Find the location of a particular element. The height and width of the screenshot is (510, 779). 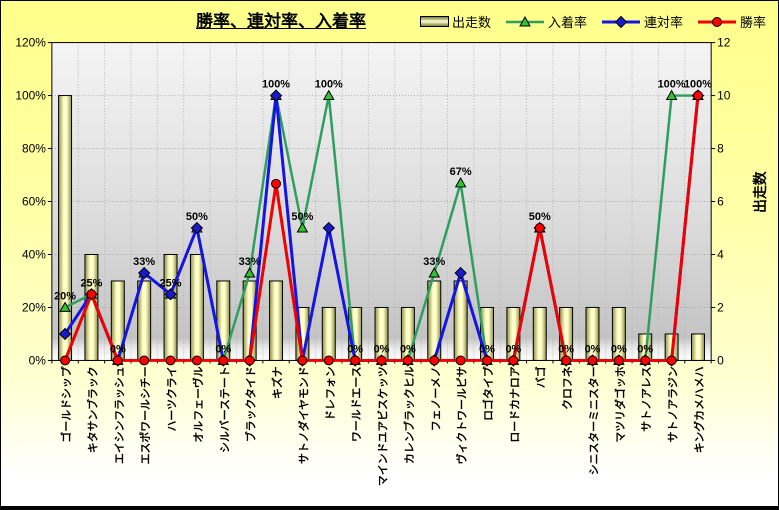

y-axis-tick-label: 100% is located at coordinates (30, 96).